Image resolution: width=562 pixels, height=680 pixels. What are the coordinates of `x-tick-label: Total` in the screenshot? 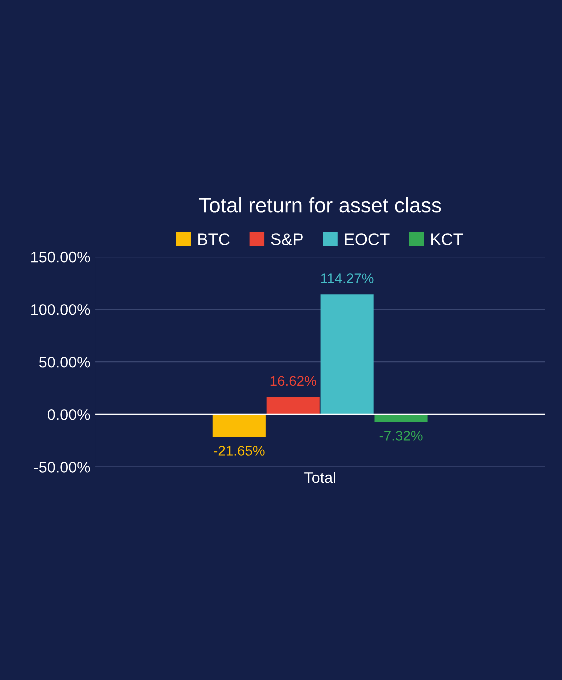 It's located at (320, 478).